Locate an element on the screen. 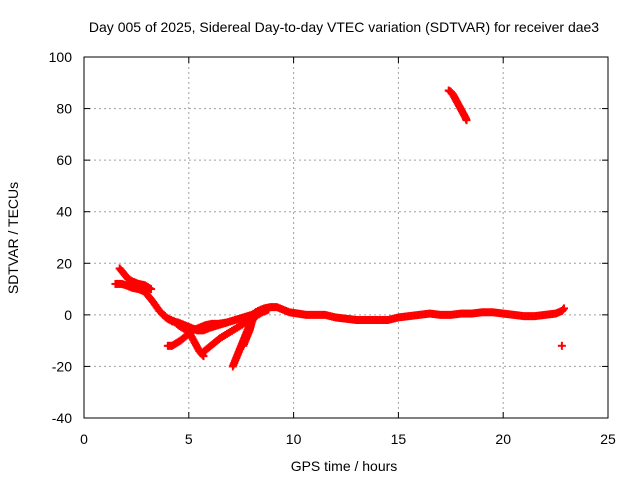 The height and width of the screenshot is (480, 640). y-tick-label: 80 is located at coordinates (64, 109).